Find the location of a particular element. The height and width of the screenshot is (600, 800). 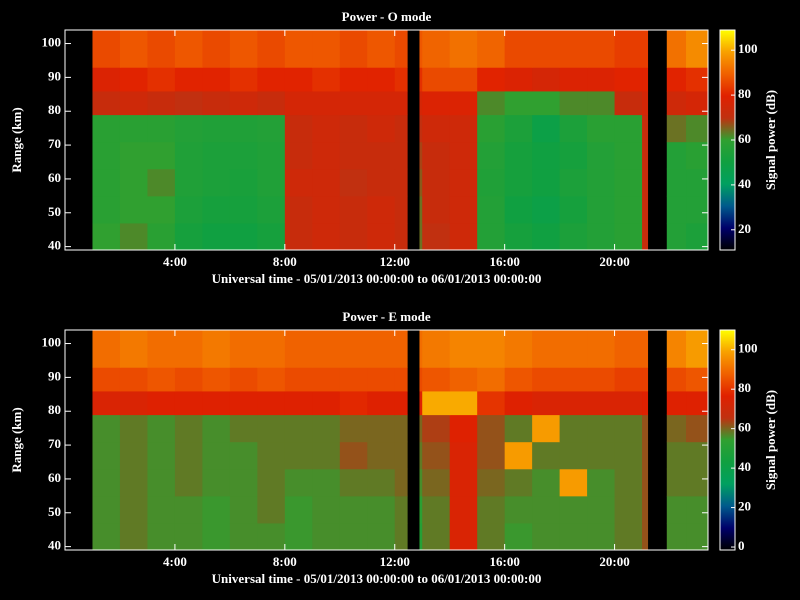

y-tick-label: 40 is located at coordinates (54, 545).